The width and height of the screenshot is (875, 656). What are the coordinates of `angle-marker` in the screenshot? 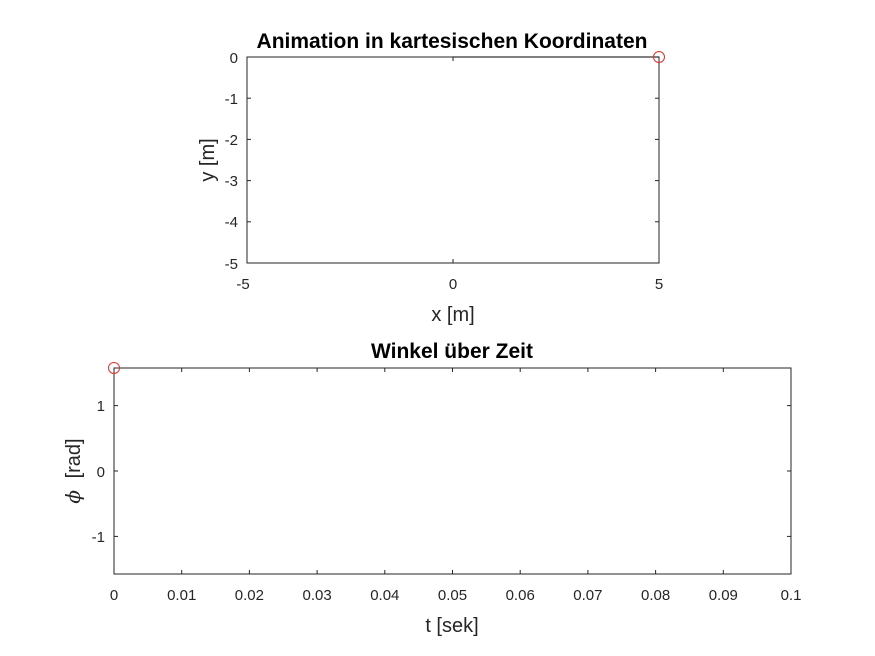 It's located at (114, 367).